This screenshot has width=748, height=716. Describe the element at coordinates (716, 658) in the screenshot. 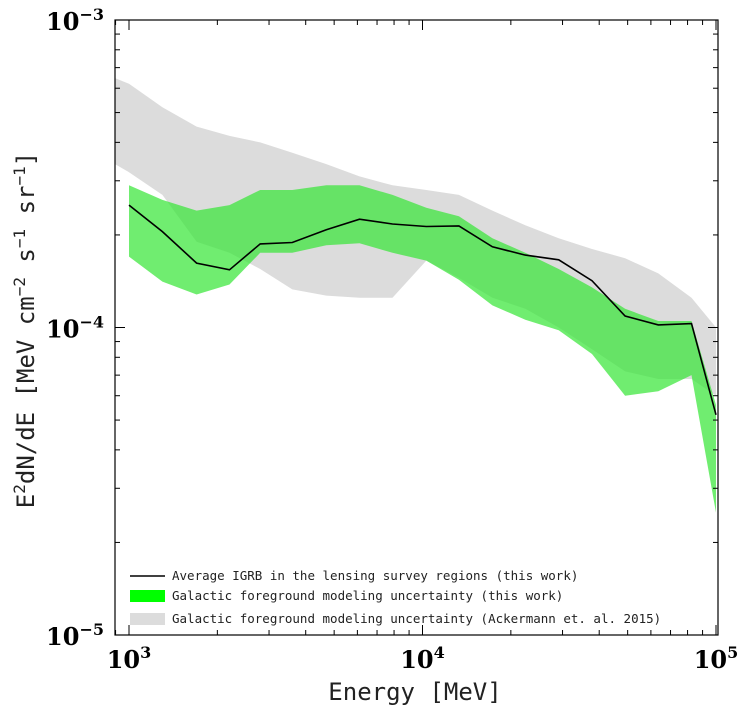

I see `x-tick-label: 105` at that location.